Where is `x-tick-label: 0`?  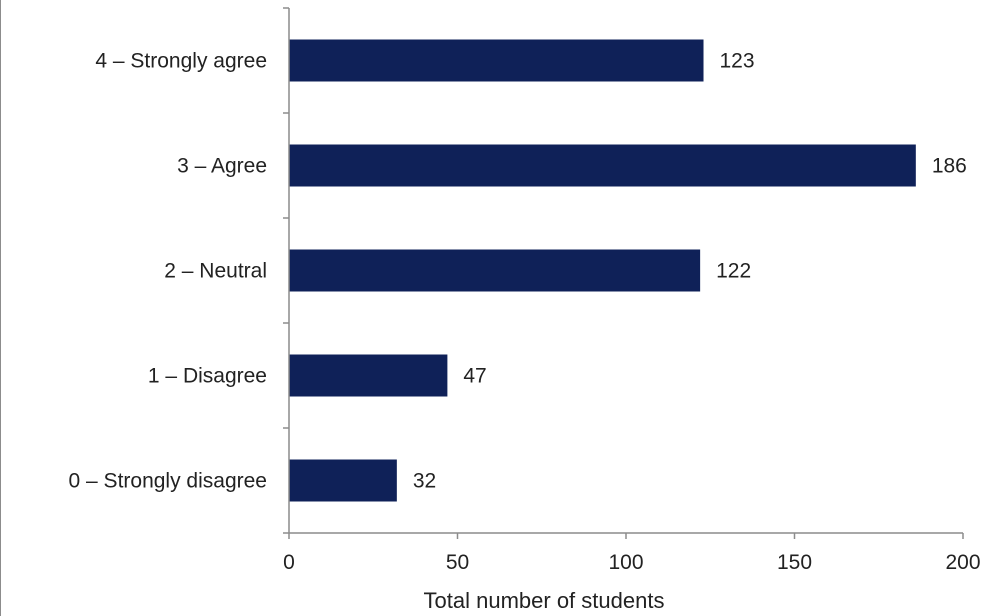 x-tick-label: 0 is located at coordinates (289, 562).